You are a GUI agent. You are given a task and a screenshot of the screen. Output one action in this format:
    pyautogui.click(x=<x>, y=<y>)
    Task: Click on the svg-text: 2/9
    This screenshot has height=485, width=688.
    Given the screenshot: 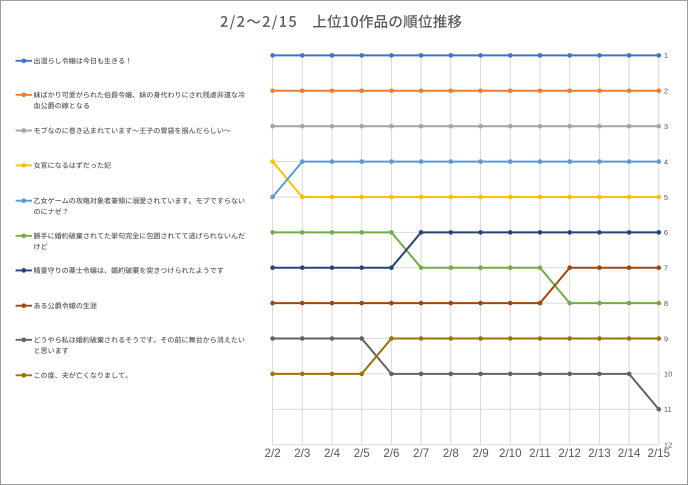 What is the action you would take?
    pyautogui.click(x=481, y=453)
    